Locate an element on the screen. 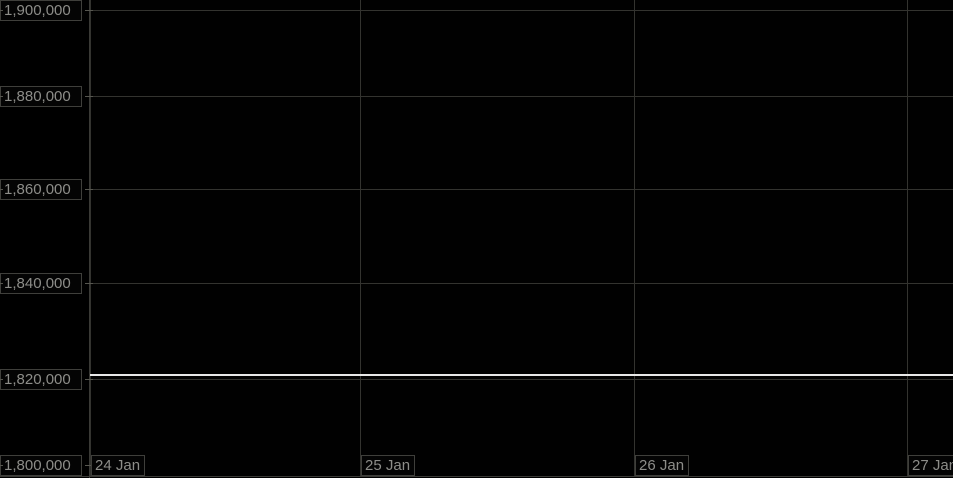 The height and width of the screenshot is (478, 953). y-tick-box: 1,820,000 is located at coordinates (41, 379).